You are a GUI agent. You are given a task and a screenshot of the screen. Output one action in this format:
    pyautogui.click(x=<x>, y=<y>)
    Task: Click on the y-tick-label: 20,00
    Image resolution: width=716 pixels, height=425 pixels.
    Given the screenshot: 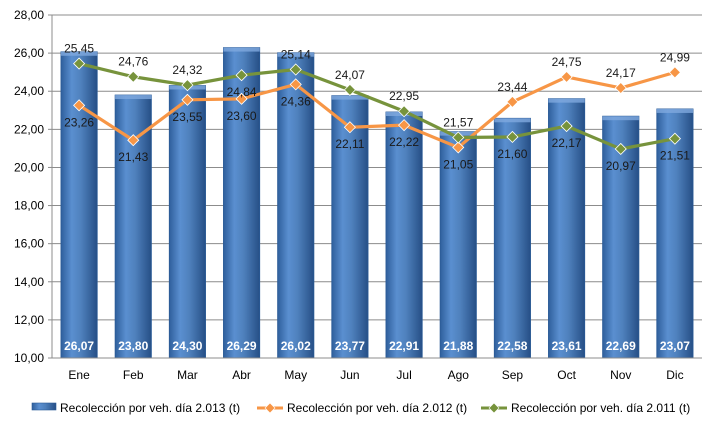 What is the action you would take?
    pyautogui.click(x=29, y=167)
    